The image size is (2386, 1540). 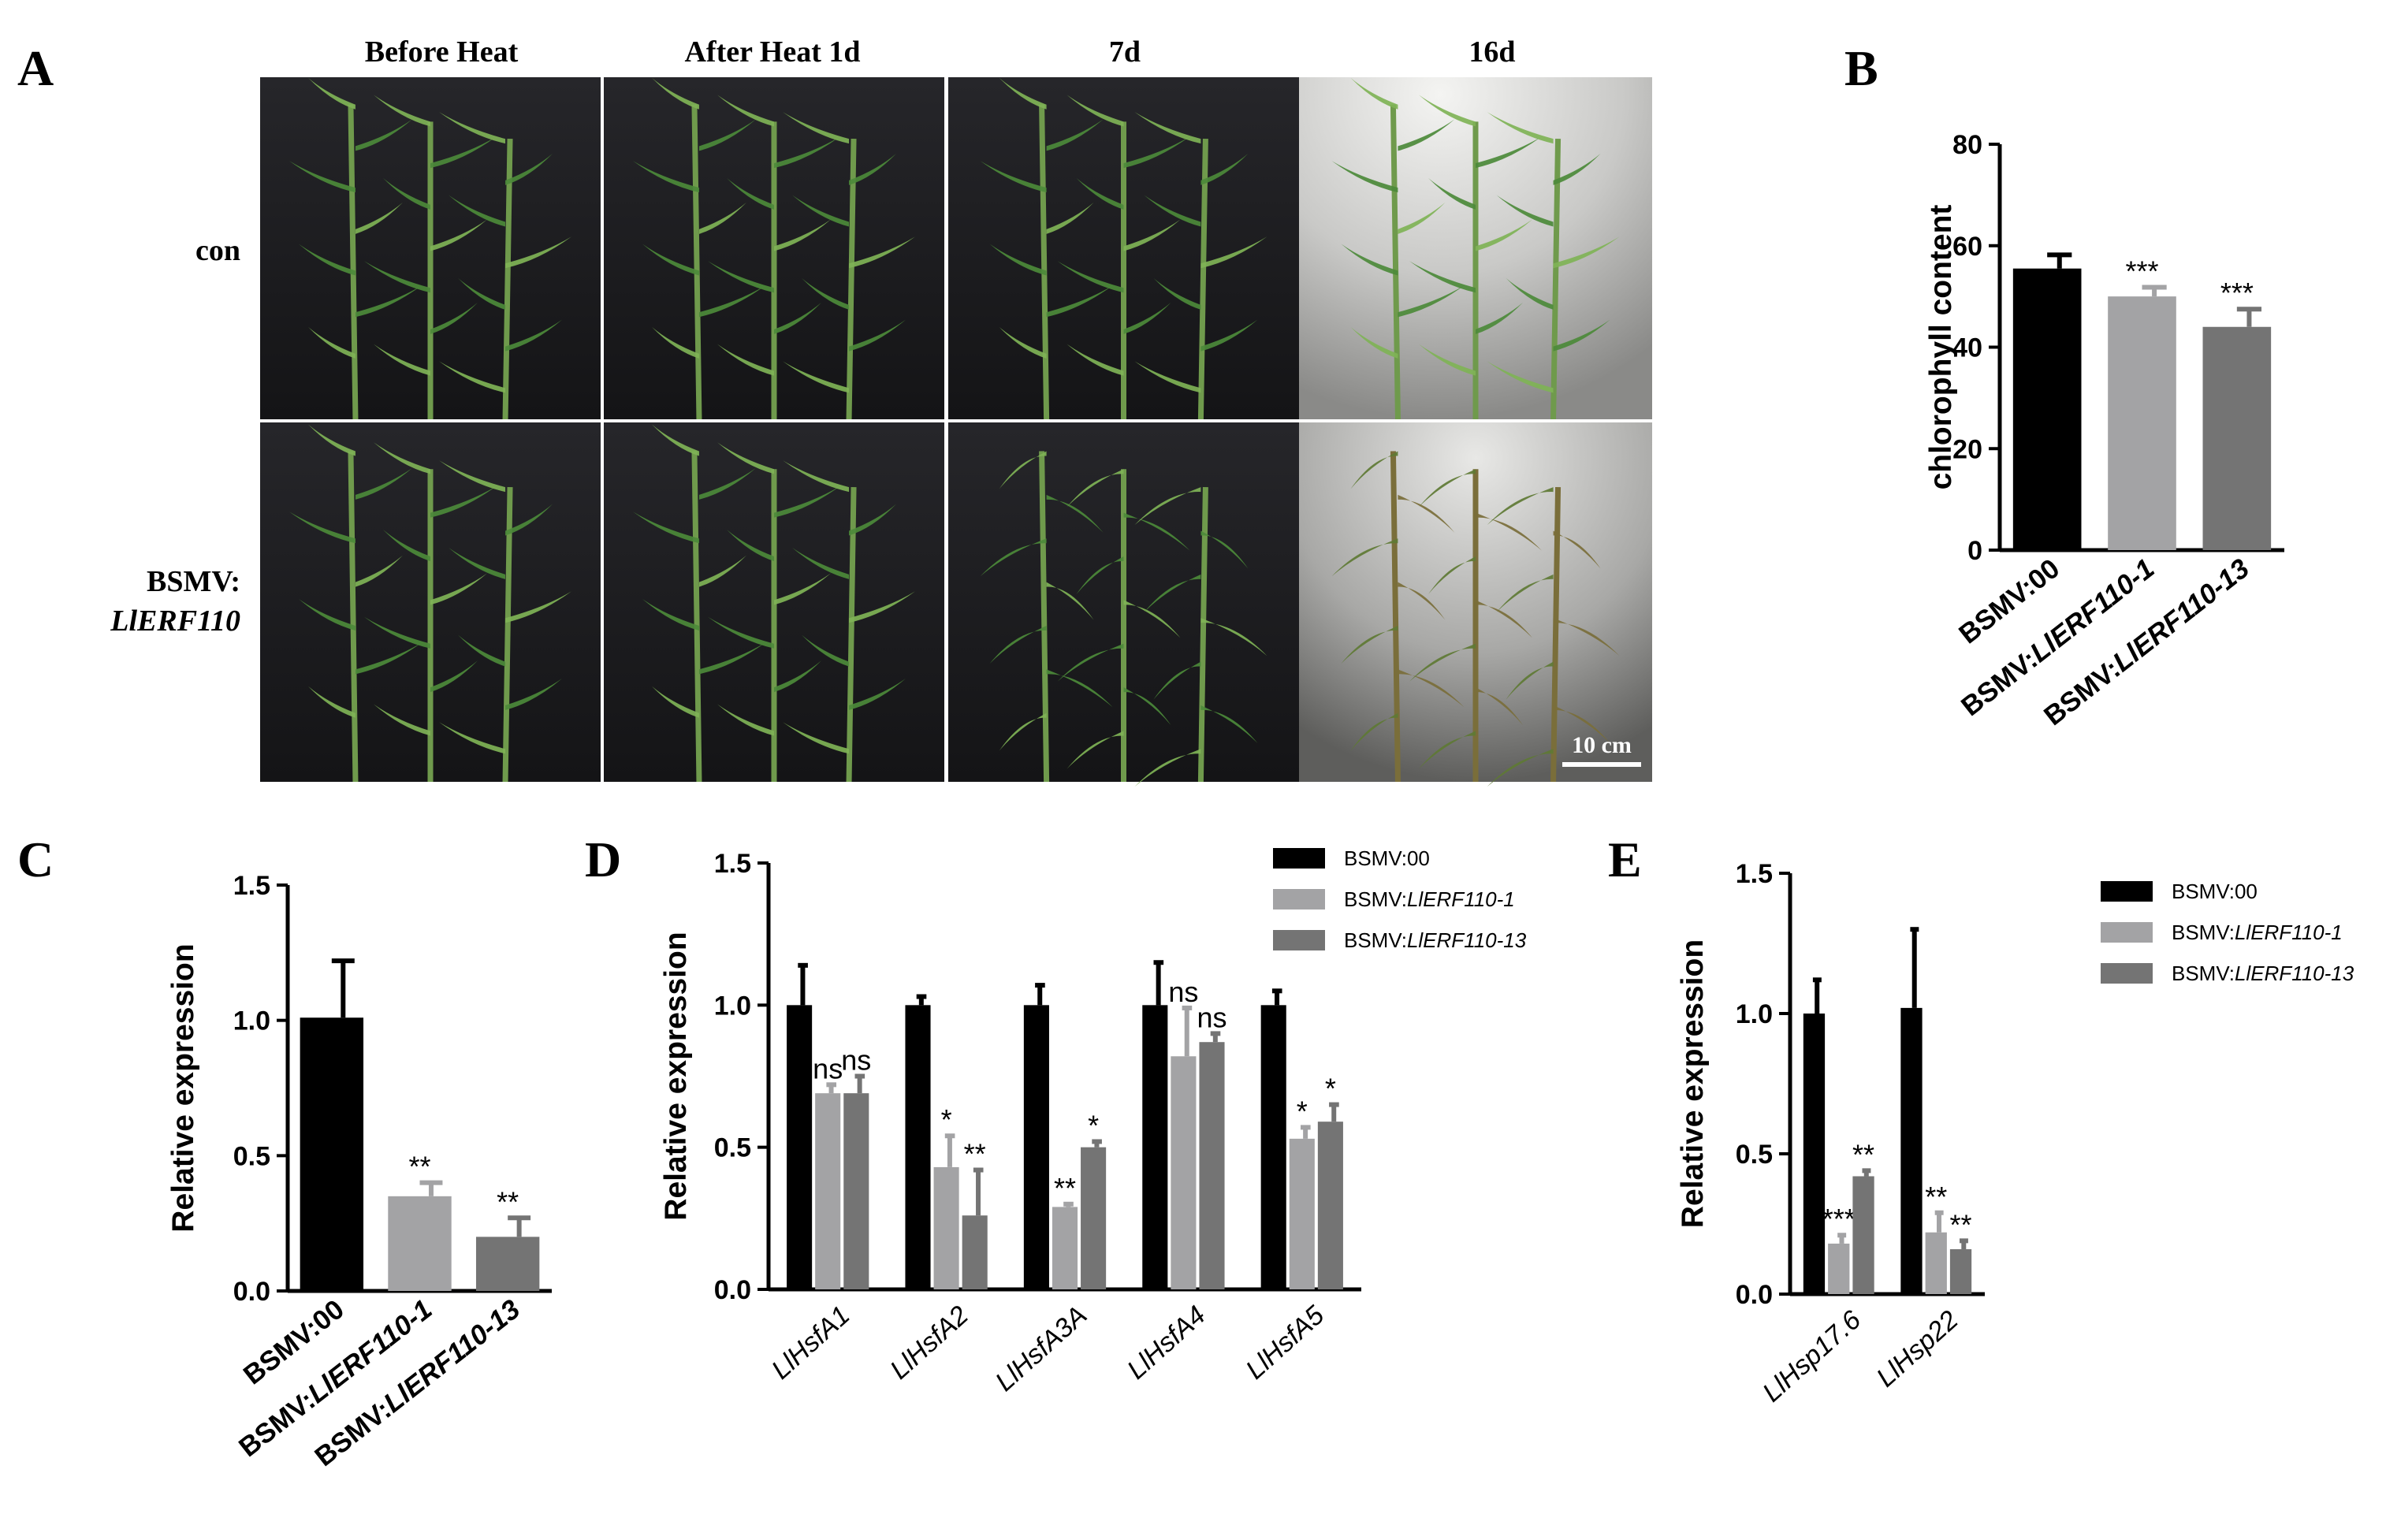 What do you see at coordinates (1183, 992) in the screenshot?
I see `significance-label: ns` at bounding box center [1183, 992].